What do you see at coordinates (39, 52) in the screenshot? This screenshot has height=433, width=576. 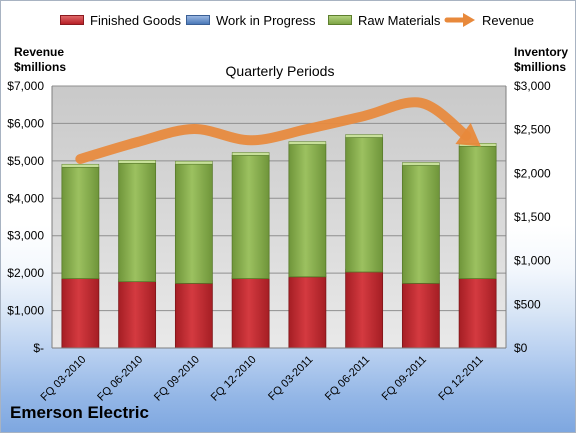 I see `left-axis-title-line1: Revenue` at bounding box center [39, 52].